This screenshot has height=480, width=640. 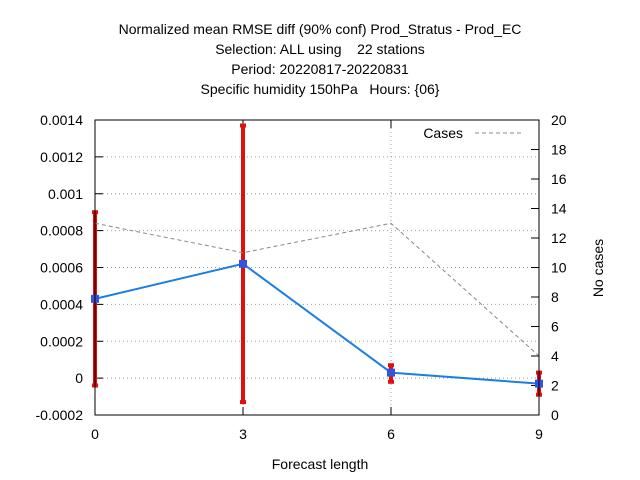 I want to click on y-right-tick-label: 14, so click(x=559, y=209).